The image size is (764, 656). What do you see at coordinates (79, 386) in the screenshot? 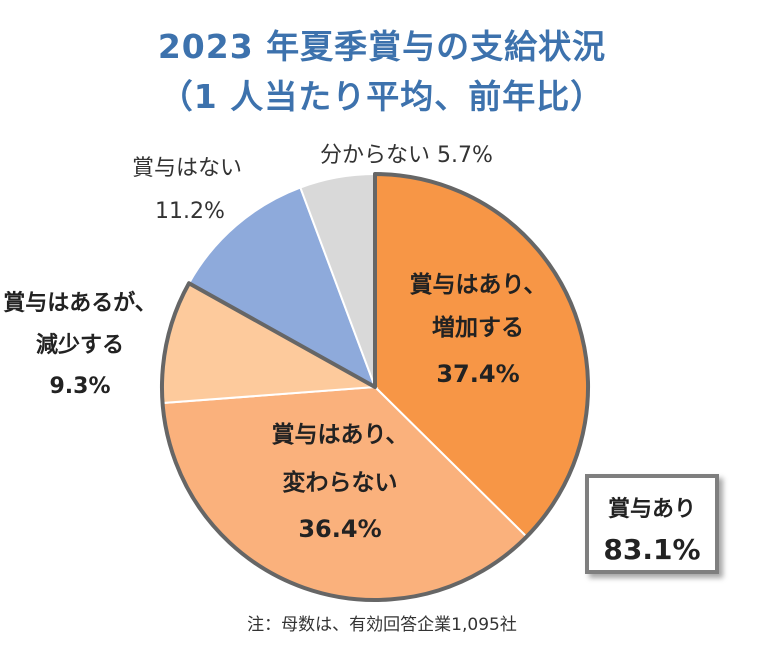
I see `slice-value-decrease: 9.3%` at bounding box center [79, 386].